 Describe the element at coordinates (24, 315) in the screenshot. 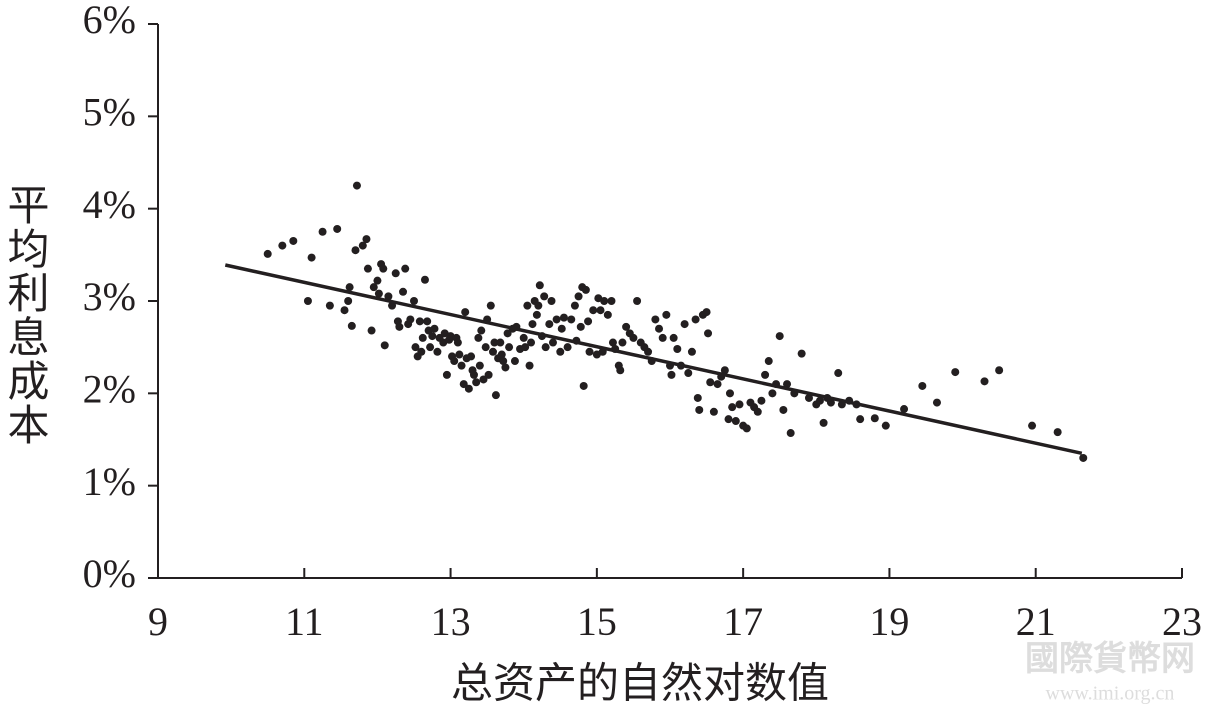

I see `y-axis-label: 平均利息成本` at that location.